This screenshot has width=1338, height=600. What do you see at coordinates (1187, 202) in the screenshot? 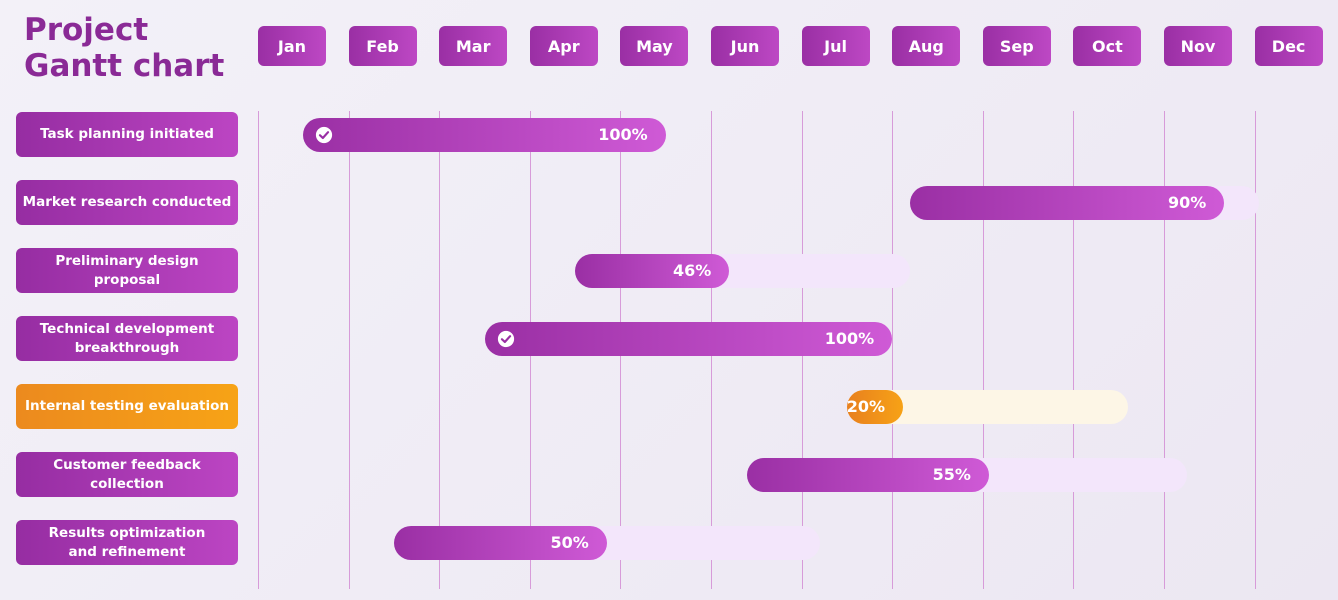
I see `progress-label: 90%` at bounding box center [1187, 202].